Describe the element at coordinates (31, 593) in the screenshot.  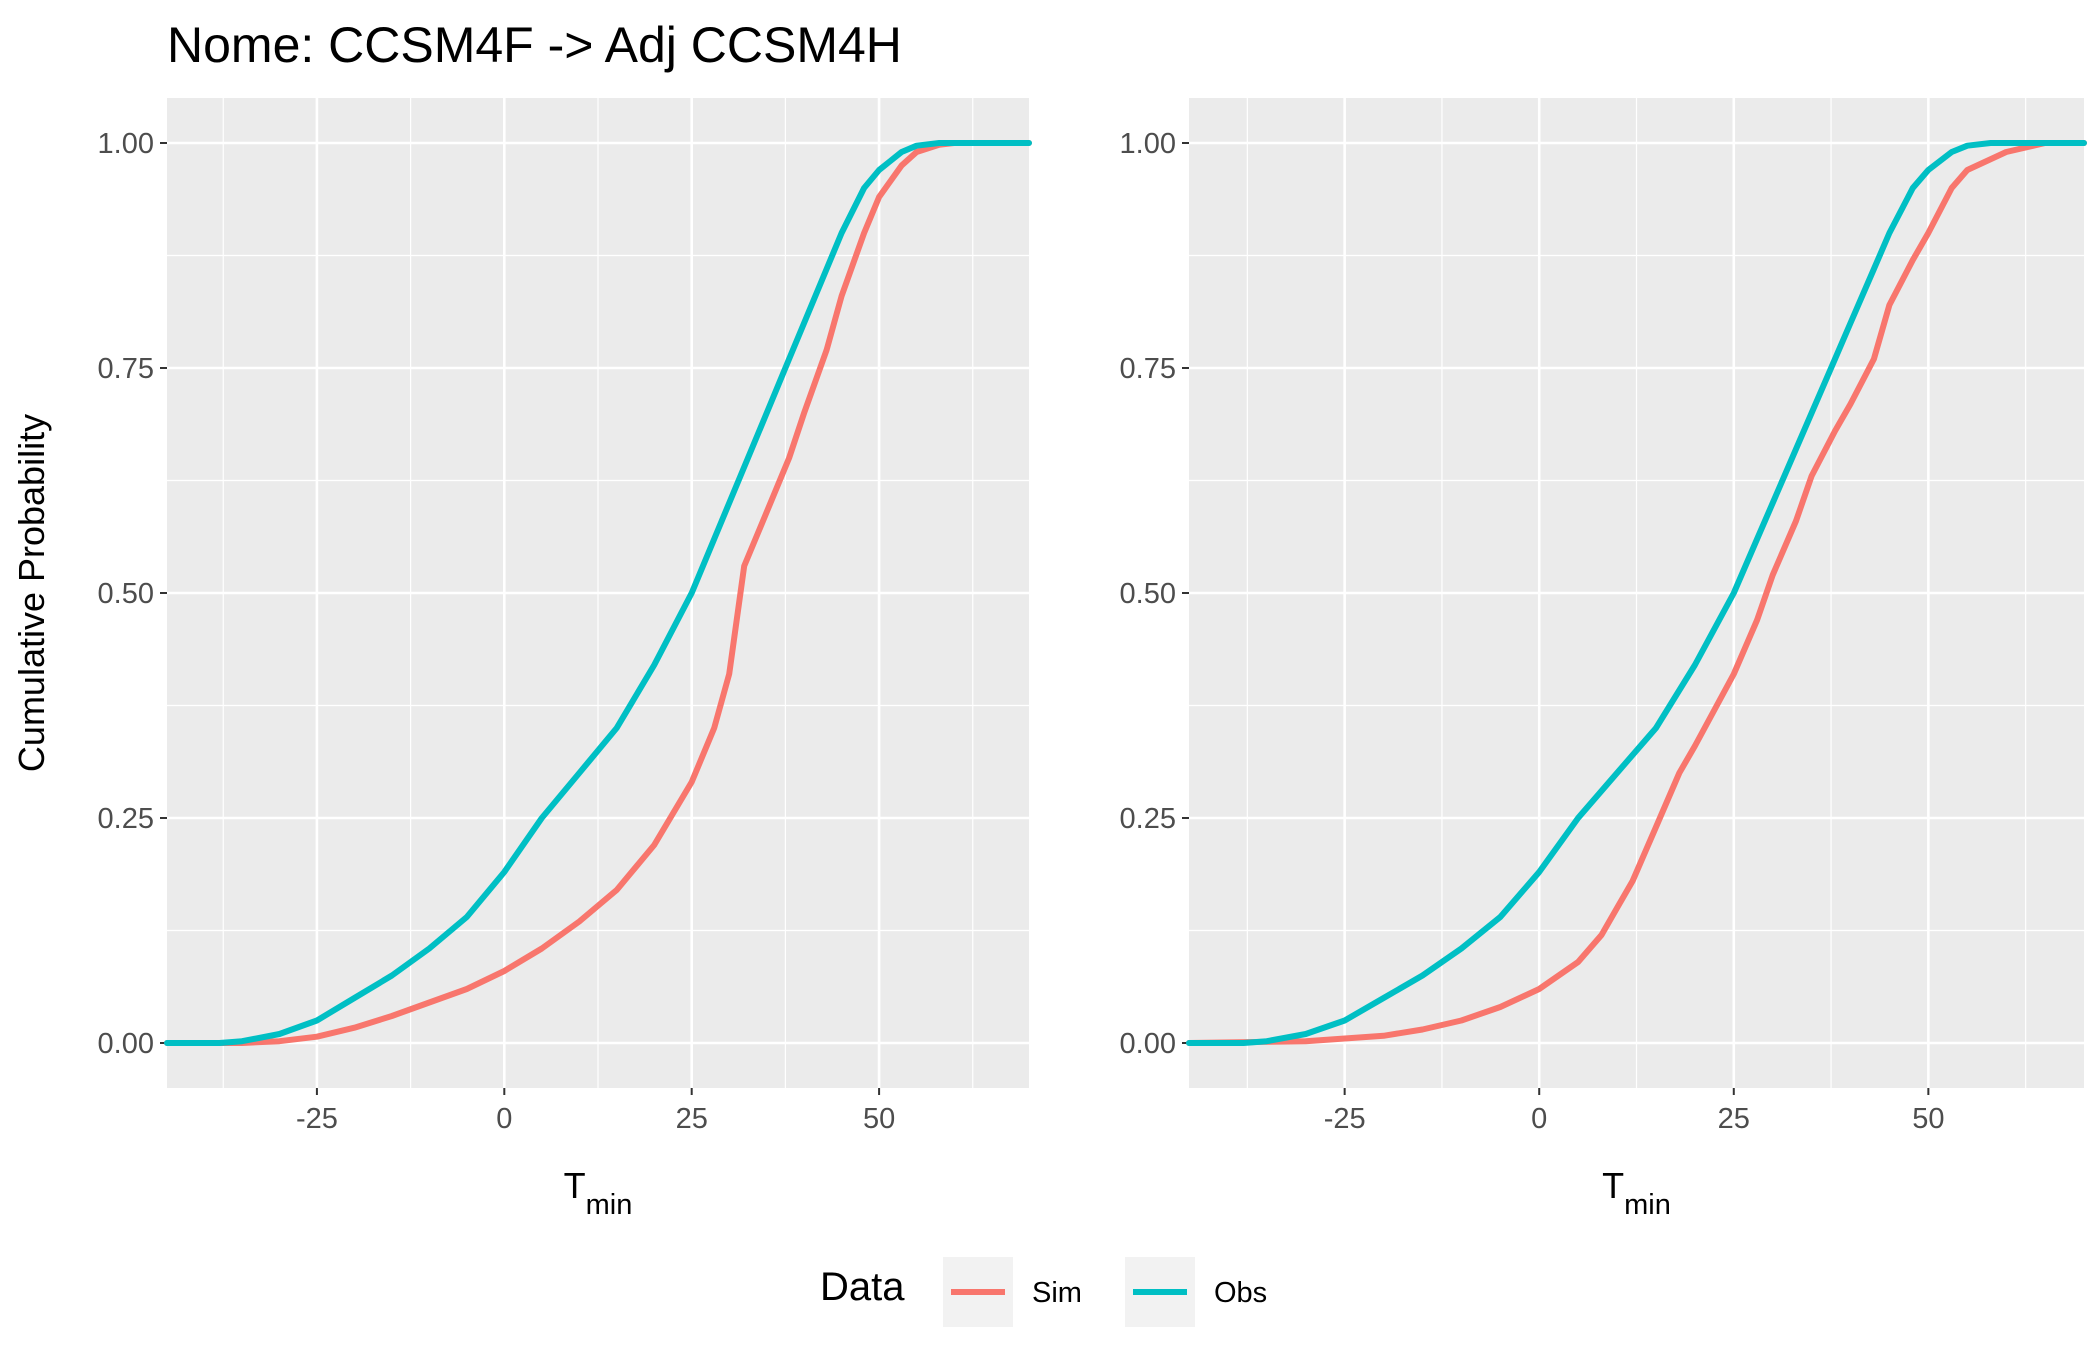
I see `y-axis-title: Cumulative Probability` at that location.